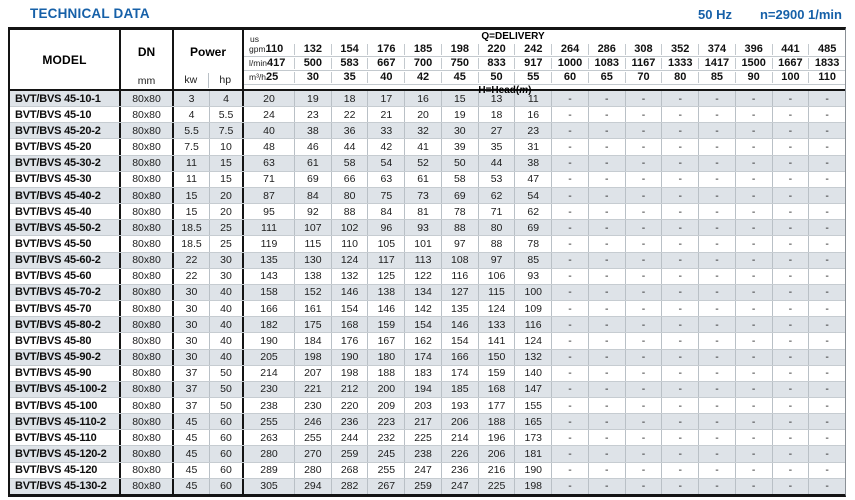 The image size is (855, 500). Describe the element at coordinates (349, 77) in the screenshot. I see `delivery-header-cell: 35` at that location.